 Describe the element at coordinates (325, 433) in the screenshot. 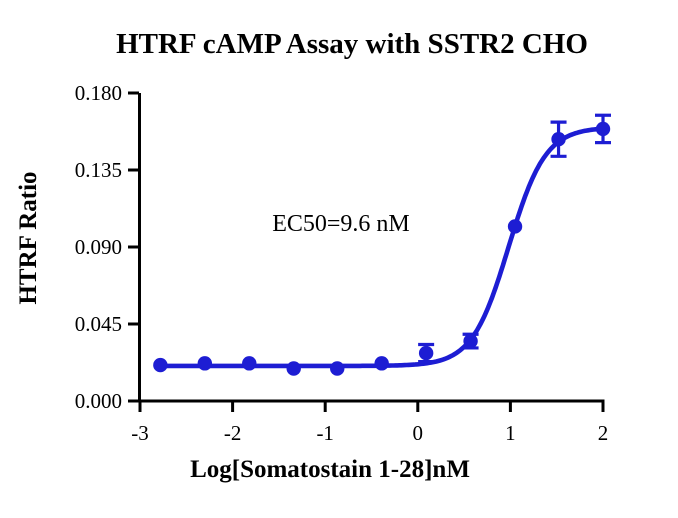

I see `x-tick-label: -1` at that location.